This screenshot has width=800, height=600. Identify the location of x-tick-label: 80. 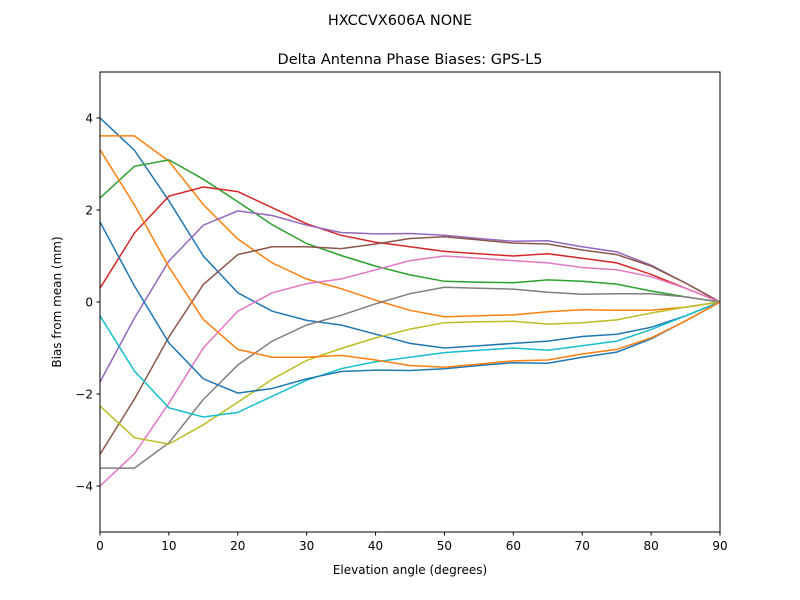
(650, 546).